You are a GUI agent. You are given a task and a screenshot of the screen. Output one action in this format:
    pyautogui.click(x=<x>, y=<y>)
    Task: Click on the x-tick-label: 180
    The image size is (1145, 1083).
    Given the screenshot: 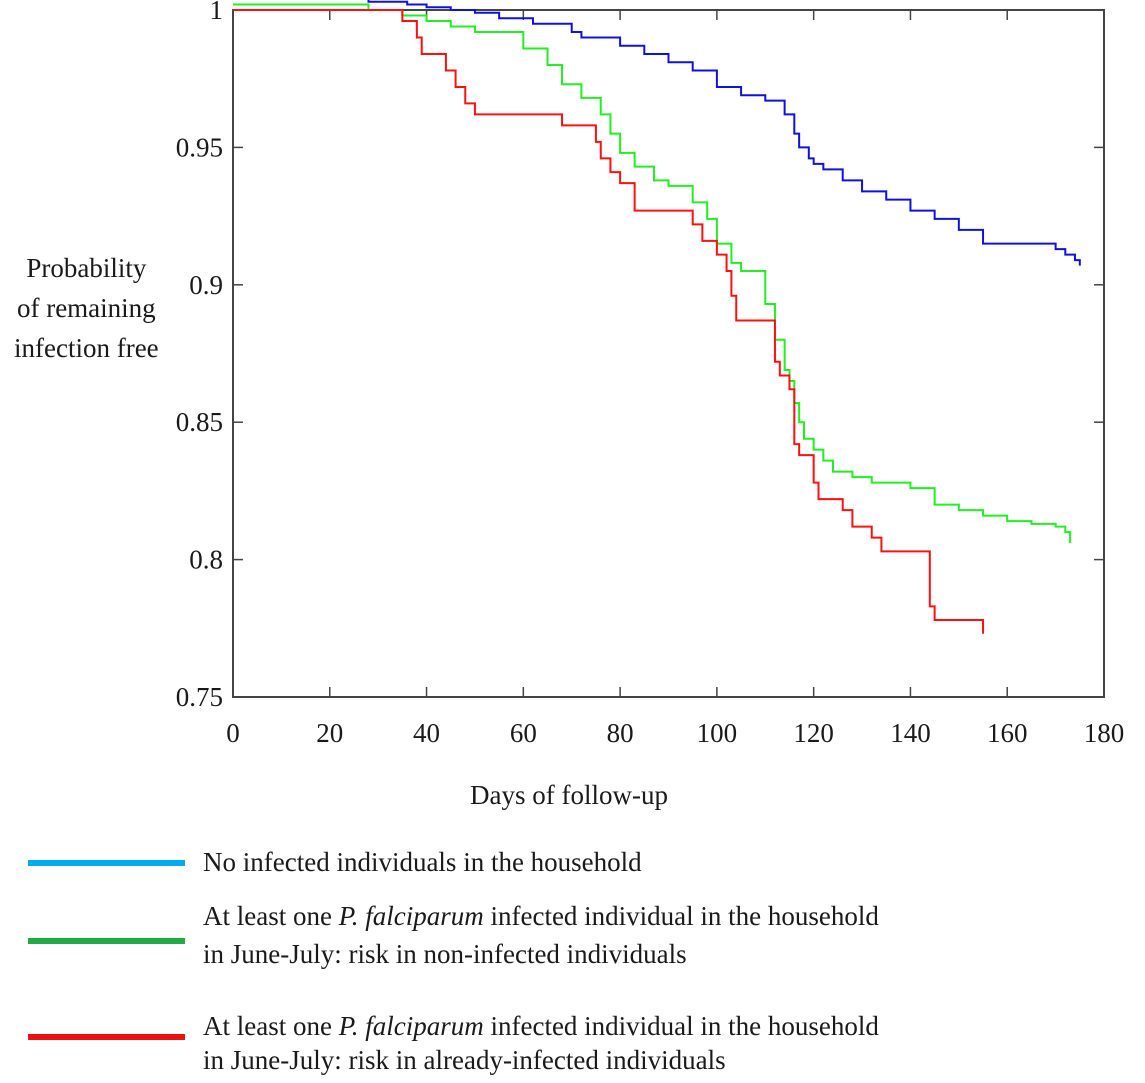 What is the action you would take?
    pyautogui.click(x=1104, y=733)
    